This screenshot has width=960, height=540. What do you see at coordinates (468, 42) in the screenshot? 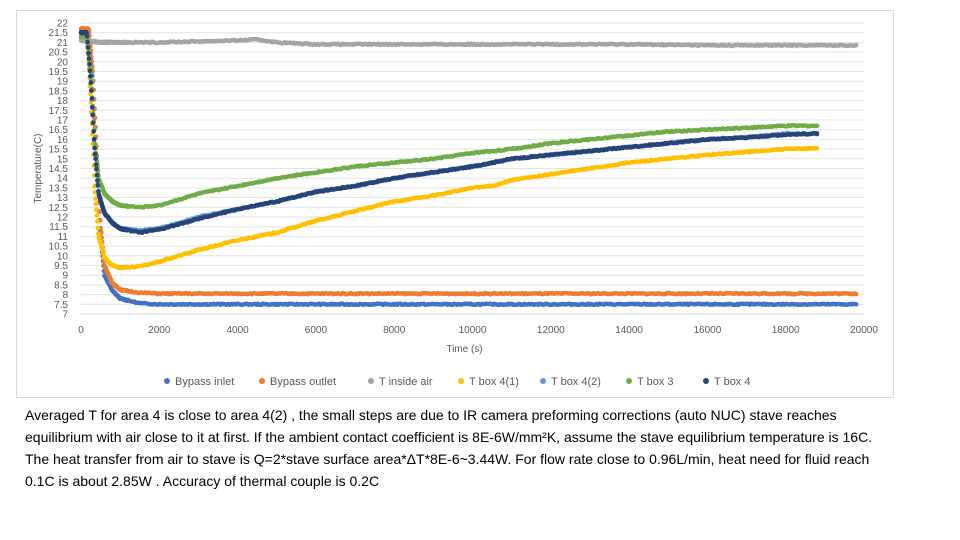
I see `series-t-inside-air` at bounding box center [468, 42].